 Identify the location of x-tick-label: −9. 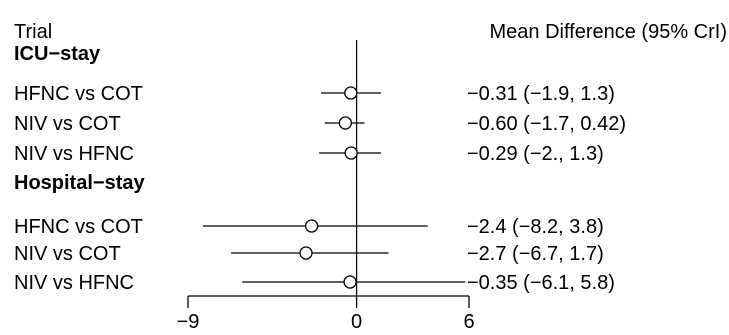
(188, 322).